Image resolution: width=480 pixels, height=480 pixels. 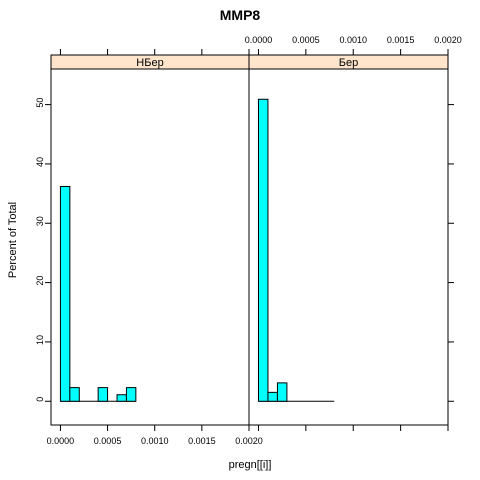 I want to click on y-tick-label-5: 50, so click(x=40, y=103).